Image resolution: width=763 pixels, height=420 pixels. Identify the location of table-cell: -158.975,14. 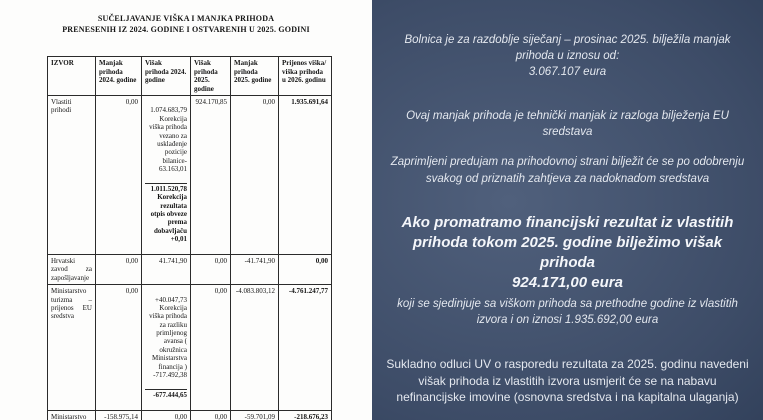
(118, 414).